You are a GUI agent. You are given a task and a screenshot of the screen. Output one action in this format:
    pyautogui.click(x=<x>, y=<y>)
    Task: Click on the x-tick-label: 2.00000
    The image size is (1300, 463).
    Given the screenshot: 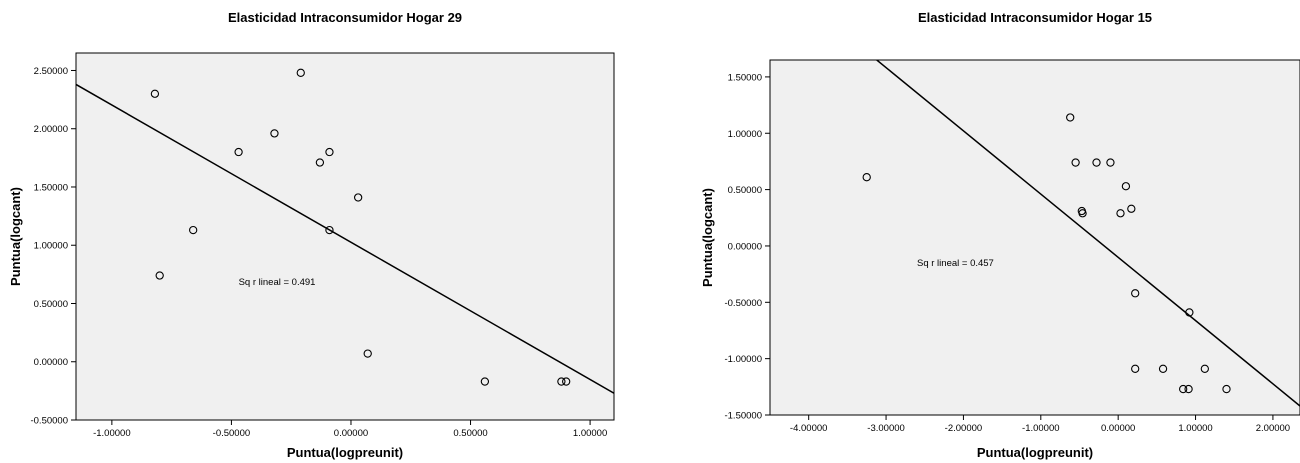 What is the action you would take?
    pyautogui.click(x=1273, y=428)
    